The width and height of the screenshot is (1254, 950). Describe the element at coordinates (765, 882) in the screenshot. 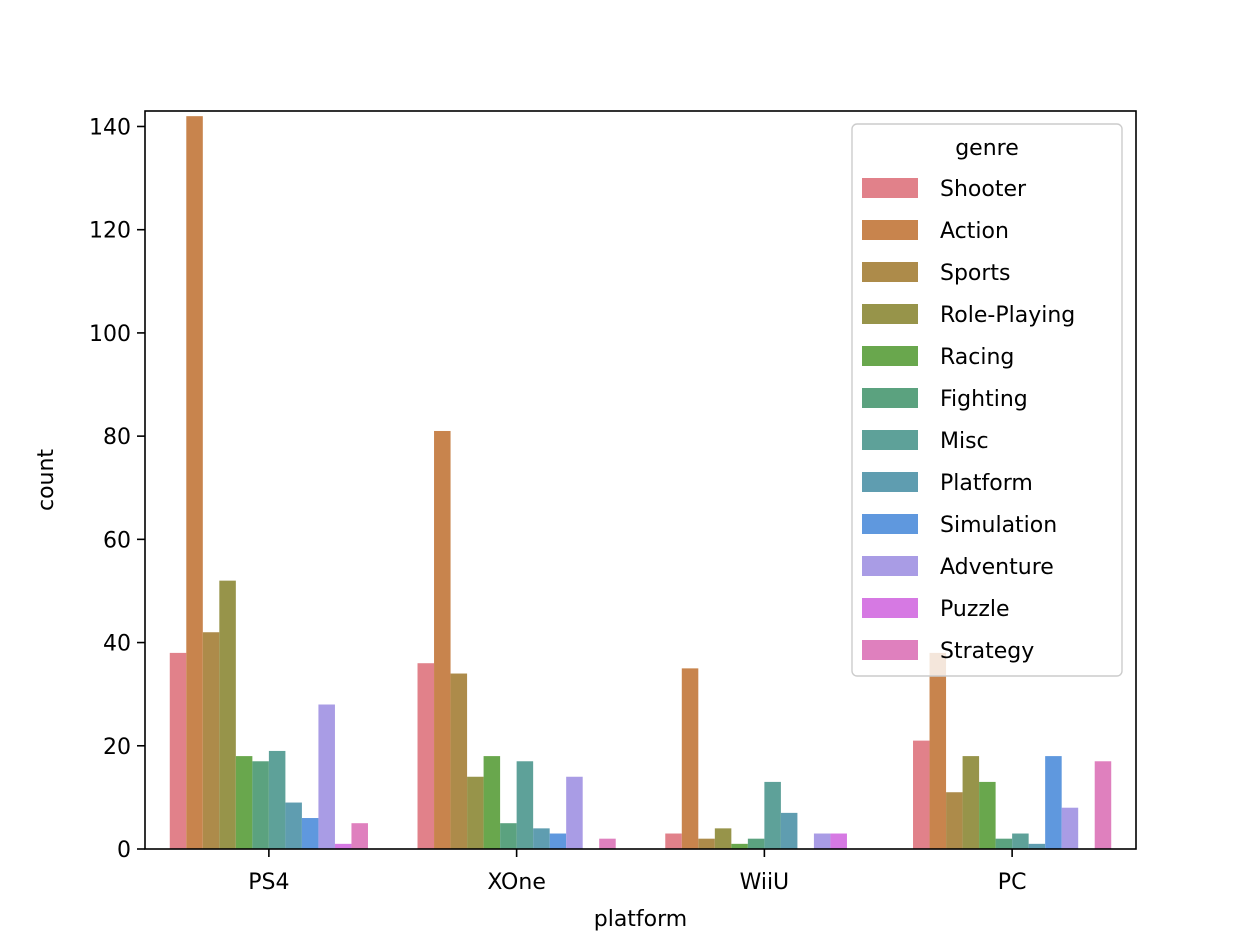

I see `x-tick-label: WiiU` at that location.